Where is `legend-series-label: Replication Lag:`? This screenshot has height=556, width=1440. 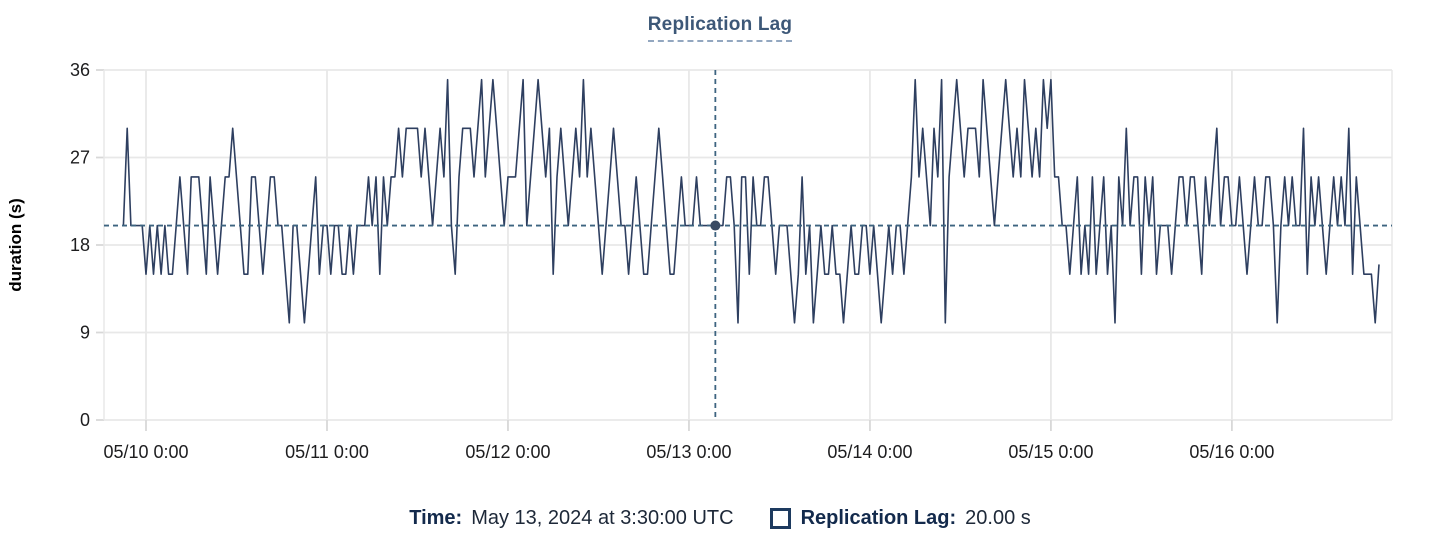 legend-series-label: Replication Lag: is located at coordinates (878, 517).